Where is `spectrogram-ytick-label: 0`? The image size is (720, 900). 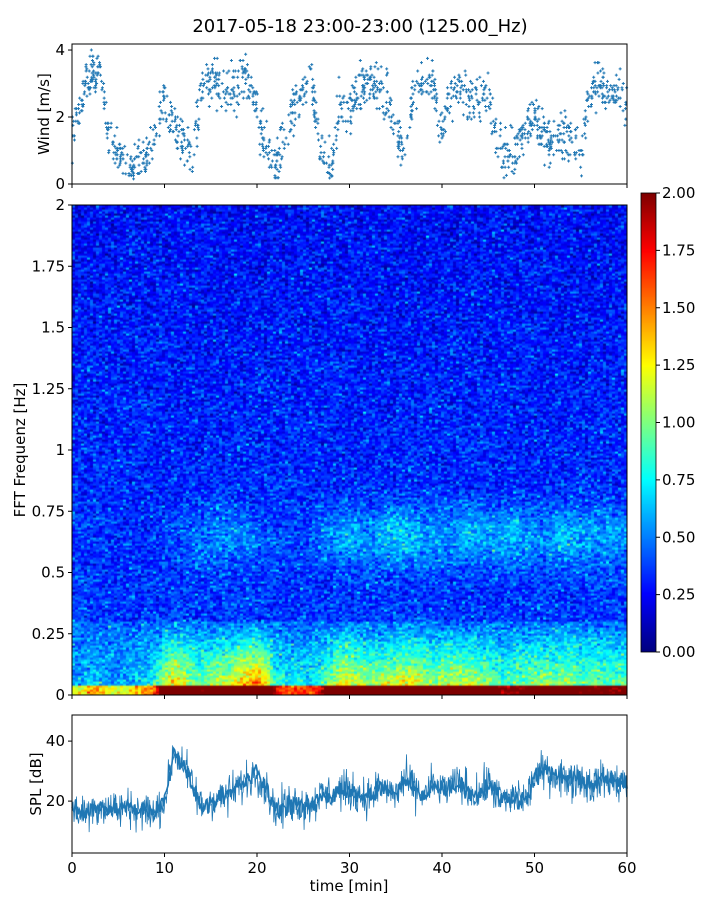 spectrogram-ytick-label: 0 is located at coordinates (60, 695).